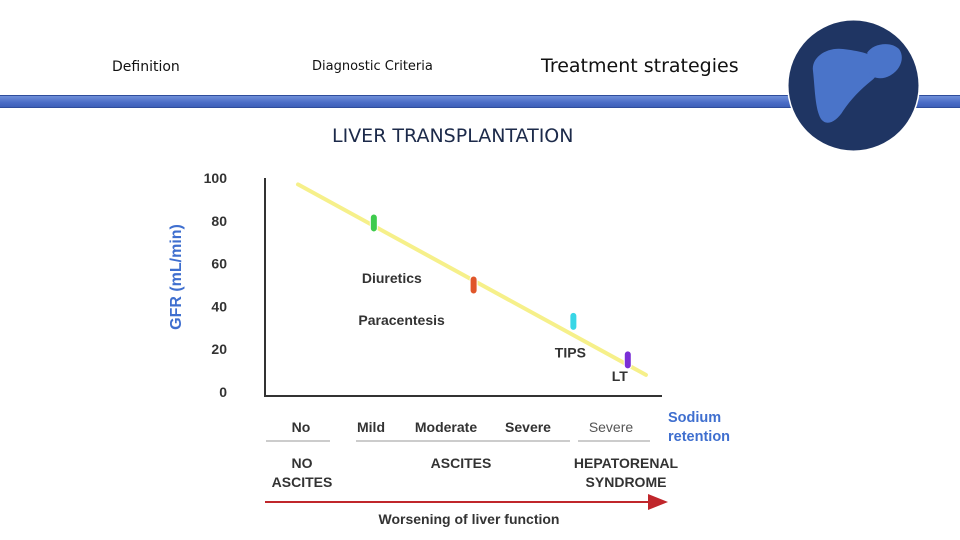 This screenshot has height=540, width=960. Describe the element at coordinates (461, 463) in the screenshot. I see `stage-ascites: ASCITES` at that location.